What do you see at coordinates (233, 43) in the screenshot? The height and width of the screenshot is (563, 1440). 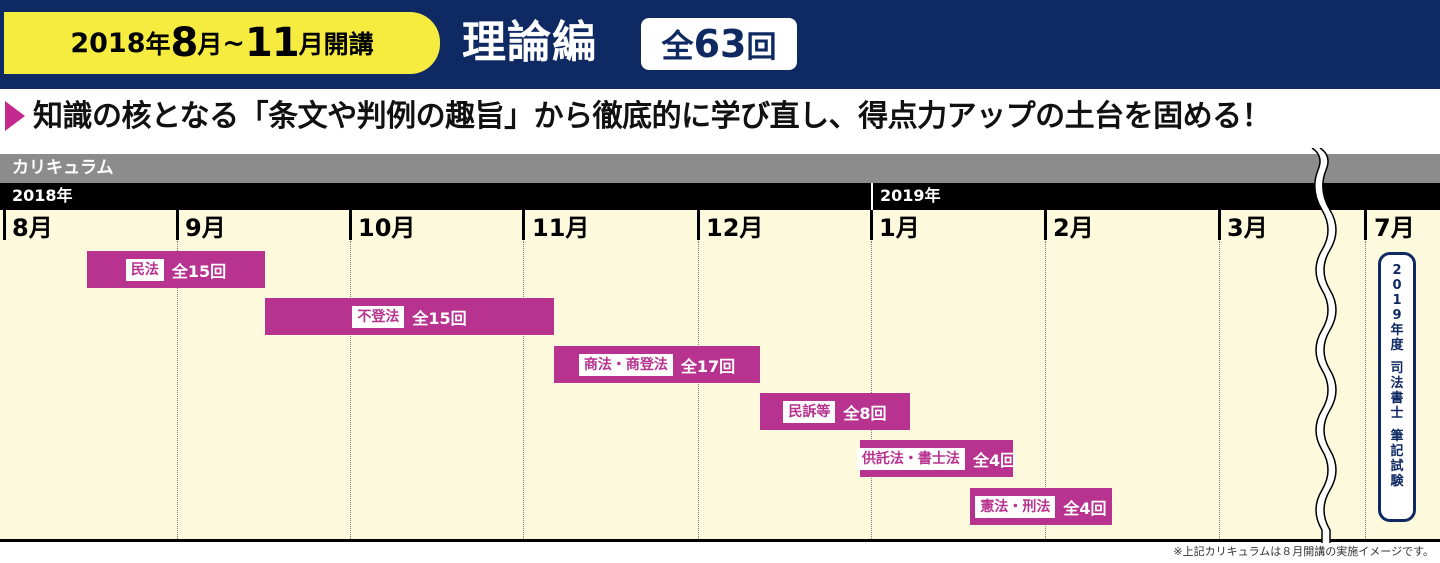 I see `tilde-text: ~` at bounding box center [233, 43].